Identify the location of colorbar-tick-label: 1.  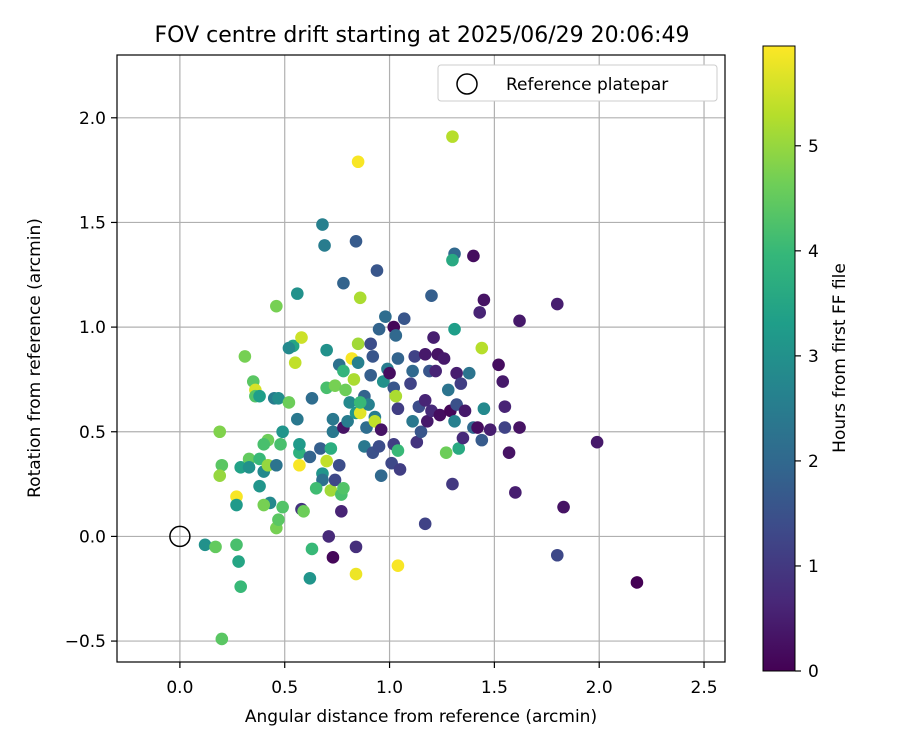
(813, 567).